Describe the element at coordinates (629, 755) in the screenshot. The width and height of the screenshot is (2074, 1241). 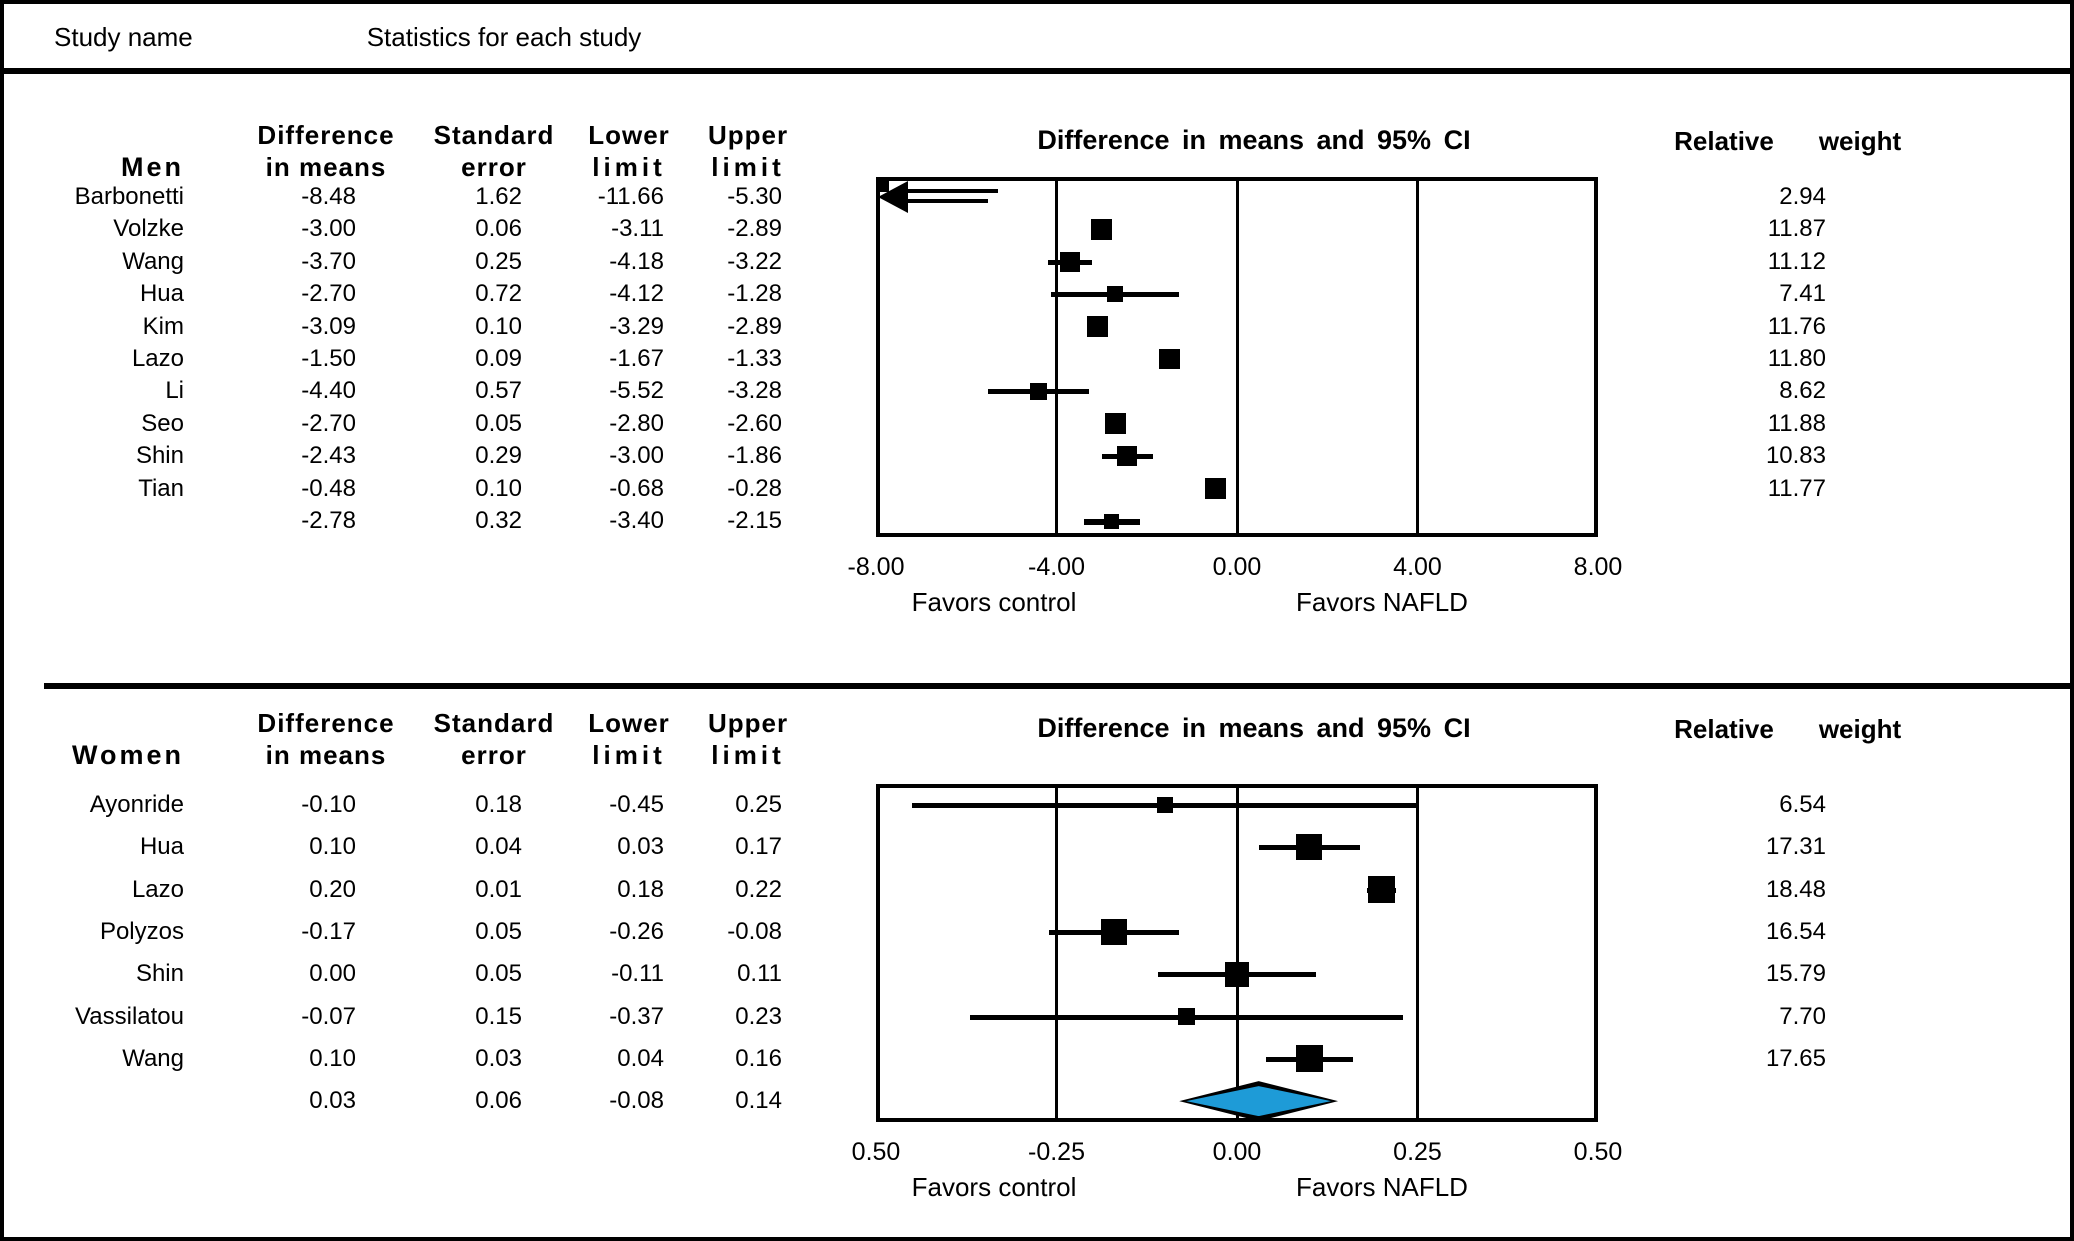
I see `column-header-lower-limit-line2: limit` at that location.